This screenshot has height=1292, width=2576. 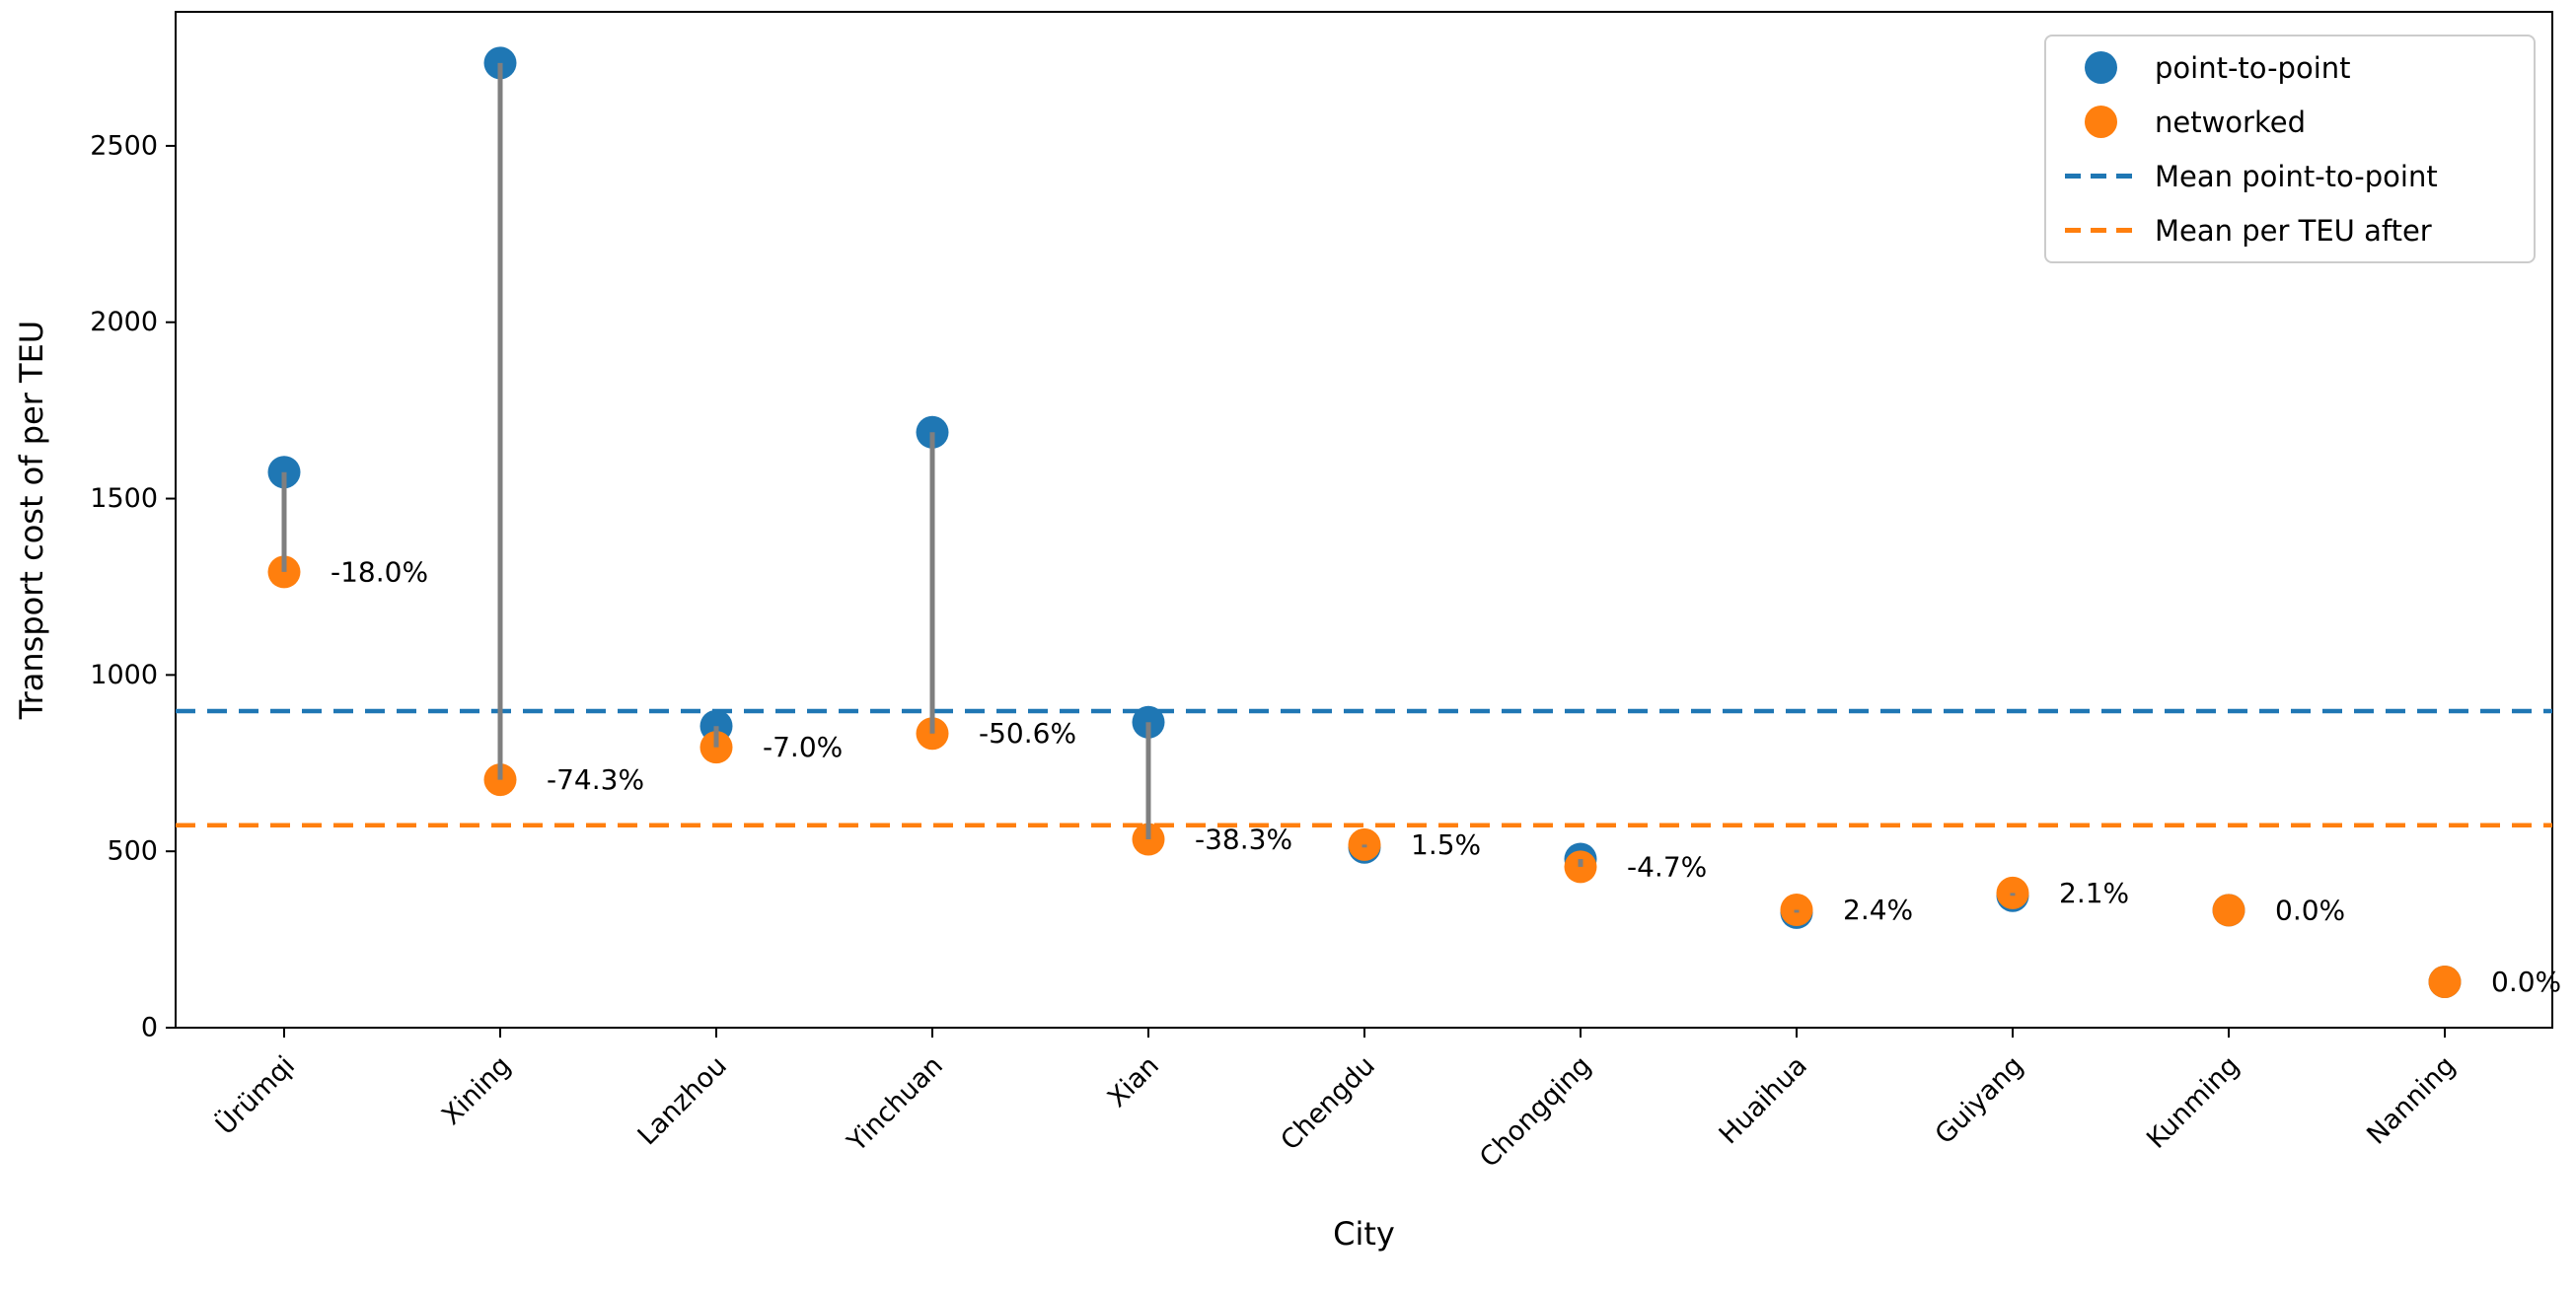 I want to click on legend-item-mean-per-teu-after: Mean per TEU after, so click(x=2290, y=230).